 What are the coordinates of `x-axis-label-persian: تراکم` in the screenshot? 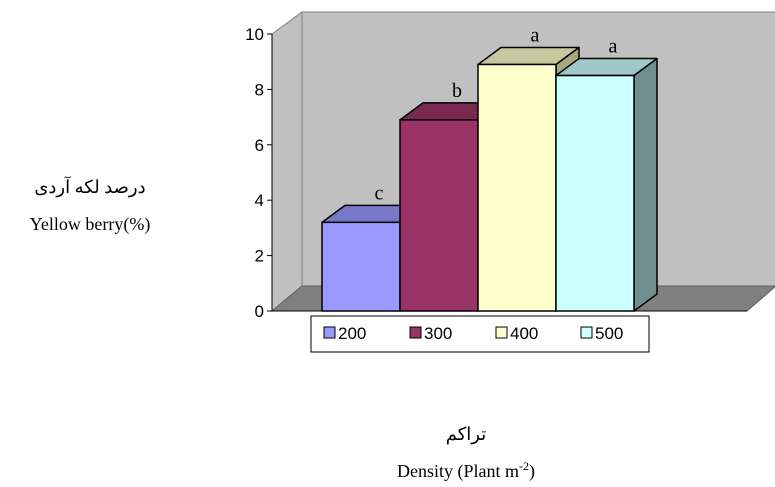 It's located at (466, 434).